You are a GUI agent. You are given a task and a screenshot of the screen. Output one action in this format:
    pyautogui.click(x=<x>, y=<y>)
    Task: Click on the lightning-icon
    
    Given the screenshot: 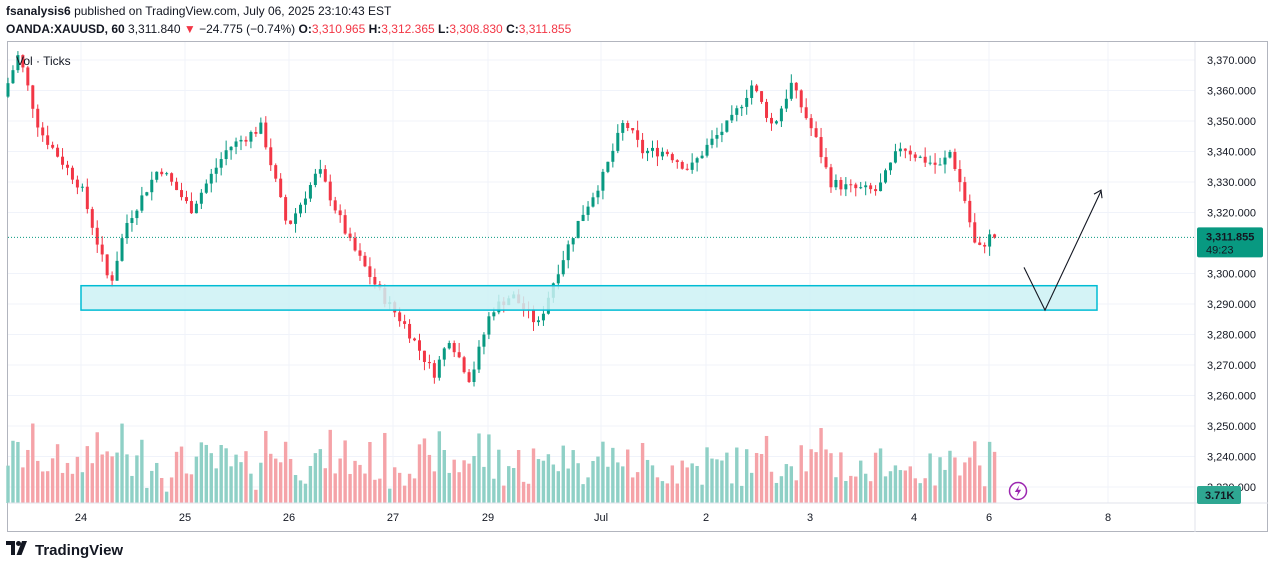 What is the action you would take?
    pyautogui.click(x=1018, y=491)
    